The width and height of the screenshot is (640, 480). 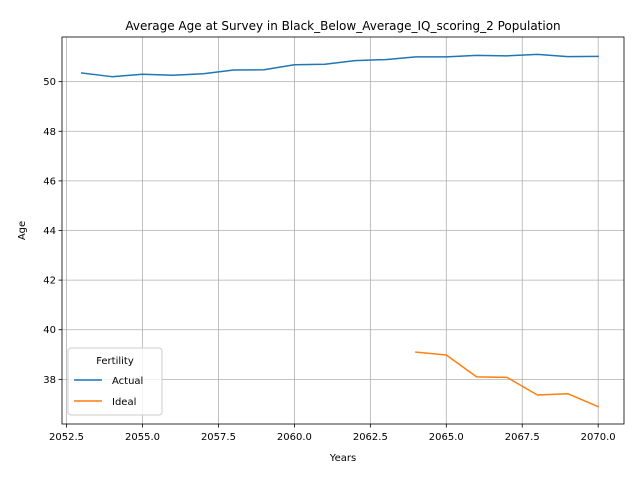 I want to click on x-tick-label: 2070.0, so click(x=598, y=437).